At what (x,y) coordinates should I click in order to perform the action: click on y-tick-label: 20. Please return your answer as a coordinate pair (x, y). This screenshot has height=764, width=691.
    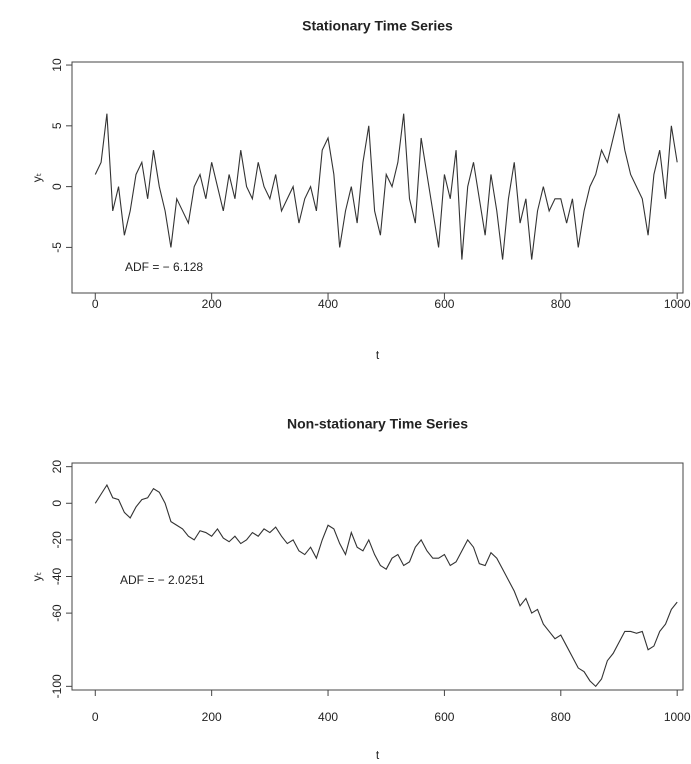
    Looking at the image, I should click on (57, 467).